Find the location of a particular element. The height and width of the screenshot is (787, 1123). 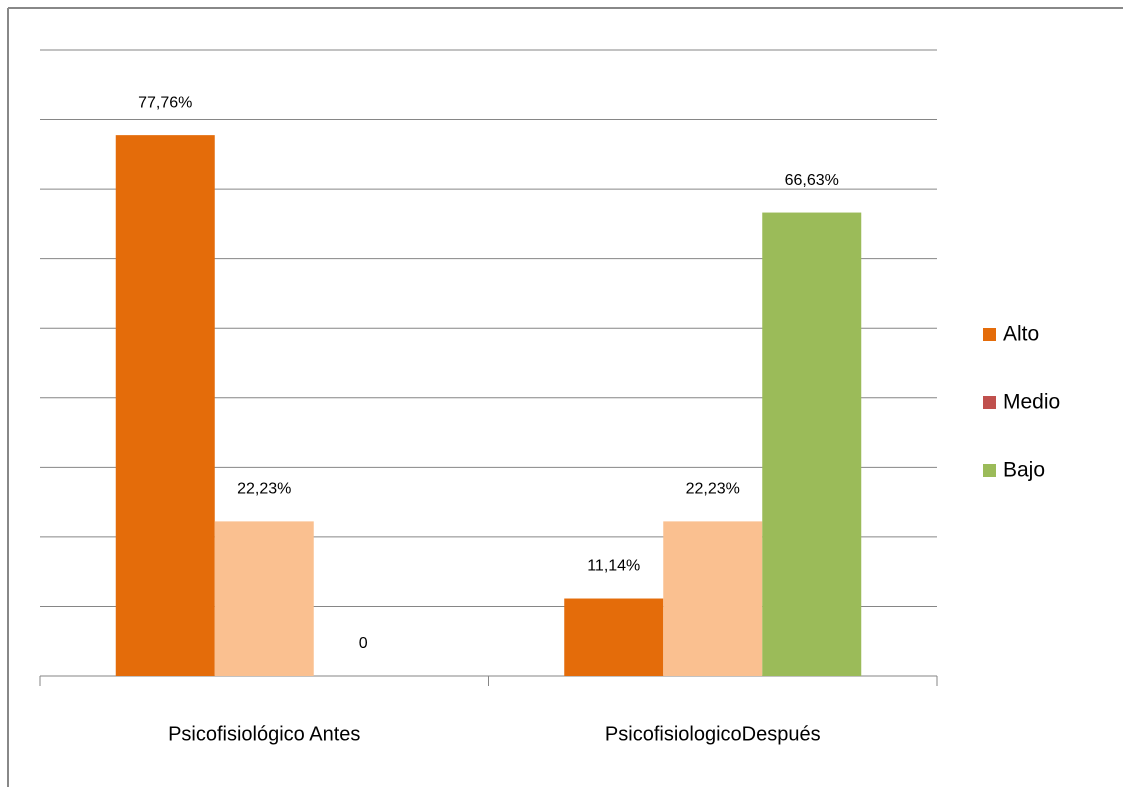

data-label: 11,14% is located at coordinates (613, 566).